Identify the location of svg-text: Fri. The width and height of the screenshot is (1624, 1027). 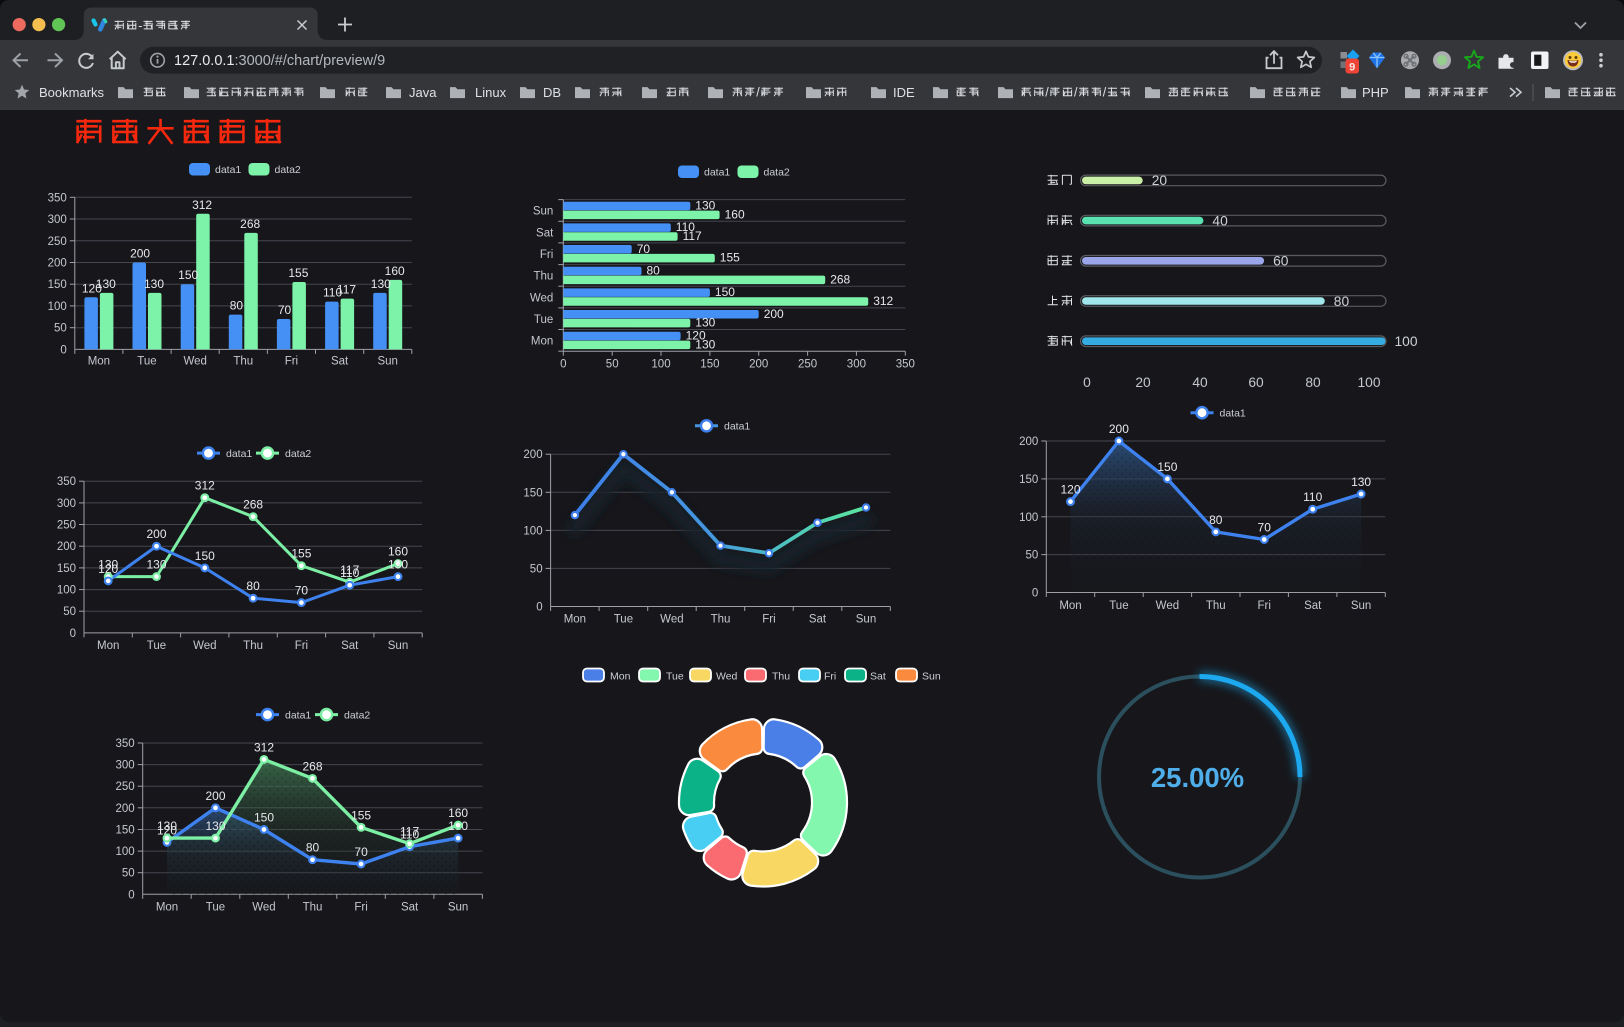
(291, 362).